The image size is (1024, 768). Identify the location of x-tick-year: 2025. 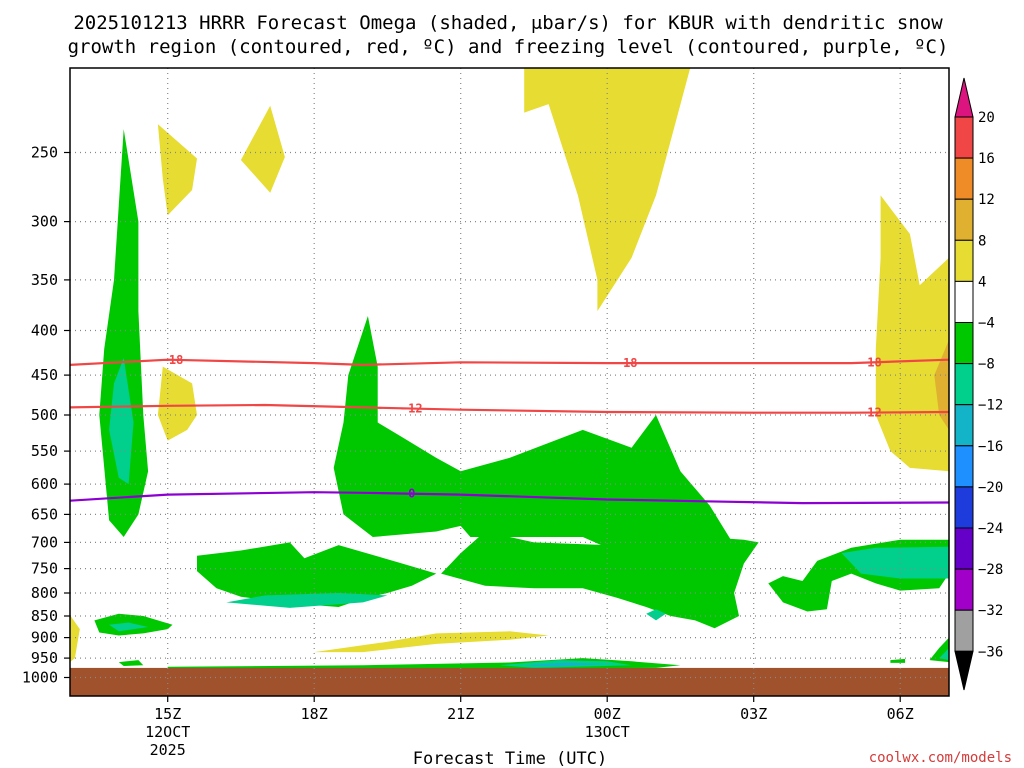
(168, 750).